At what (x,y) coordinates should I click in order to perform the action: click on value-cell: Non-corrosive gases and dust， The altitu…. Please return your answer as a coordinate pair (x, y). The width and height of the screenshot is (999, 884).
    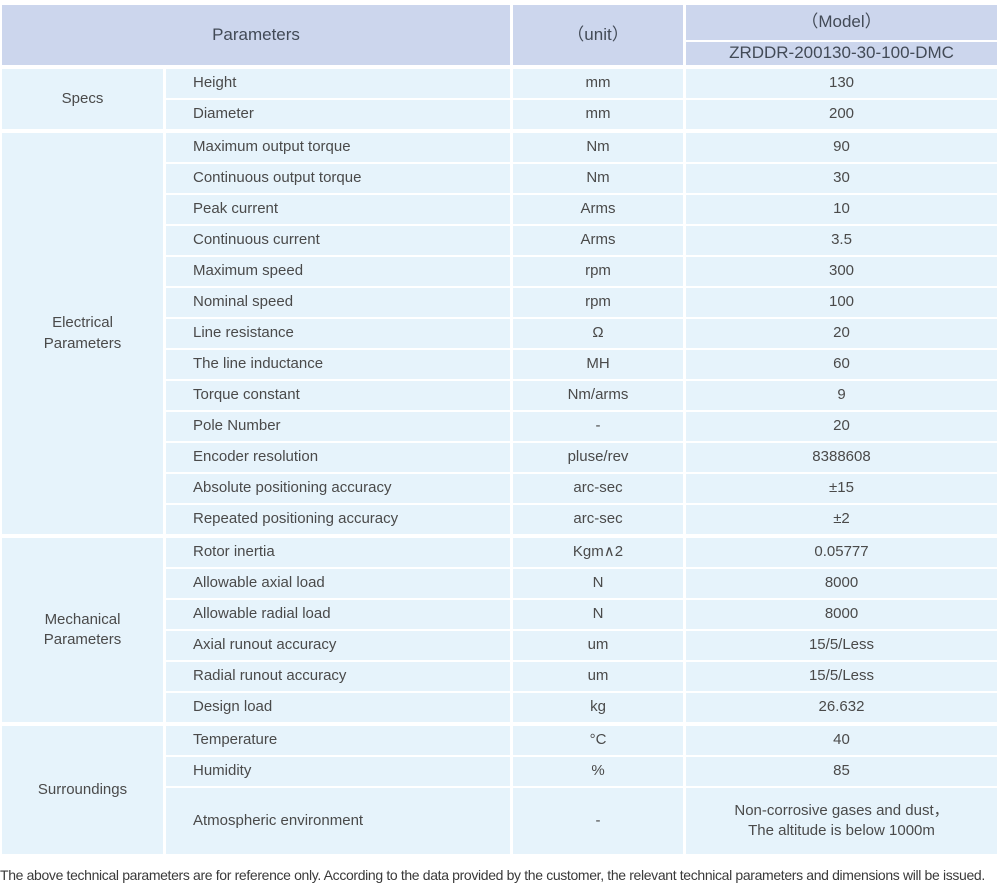
    Looking at the image, I should click on (841, 821).